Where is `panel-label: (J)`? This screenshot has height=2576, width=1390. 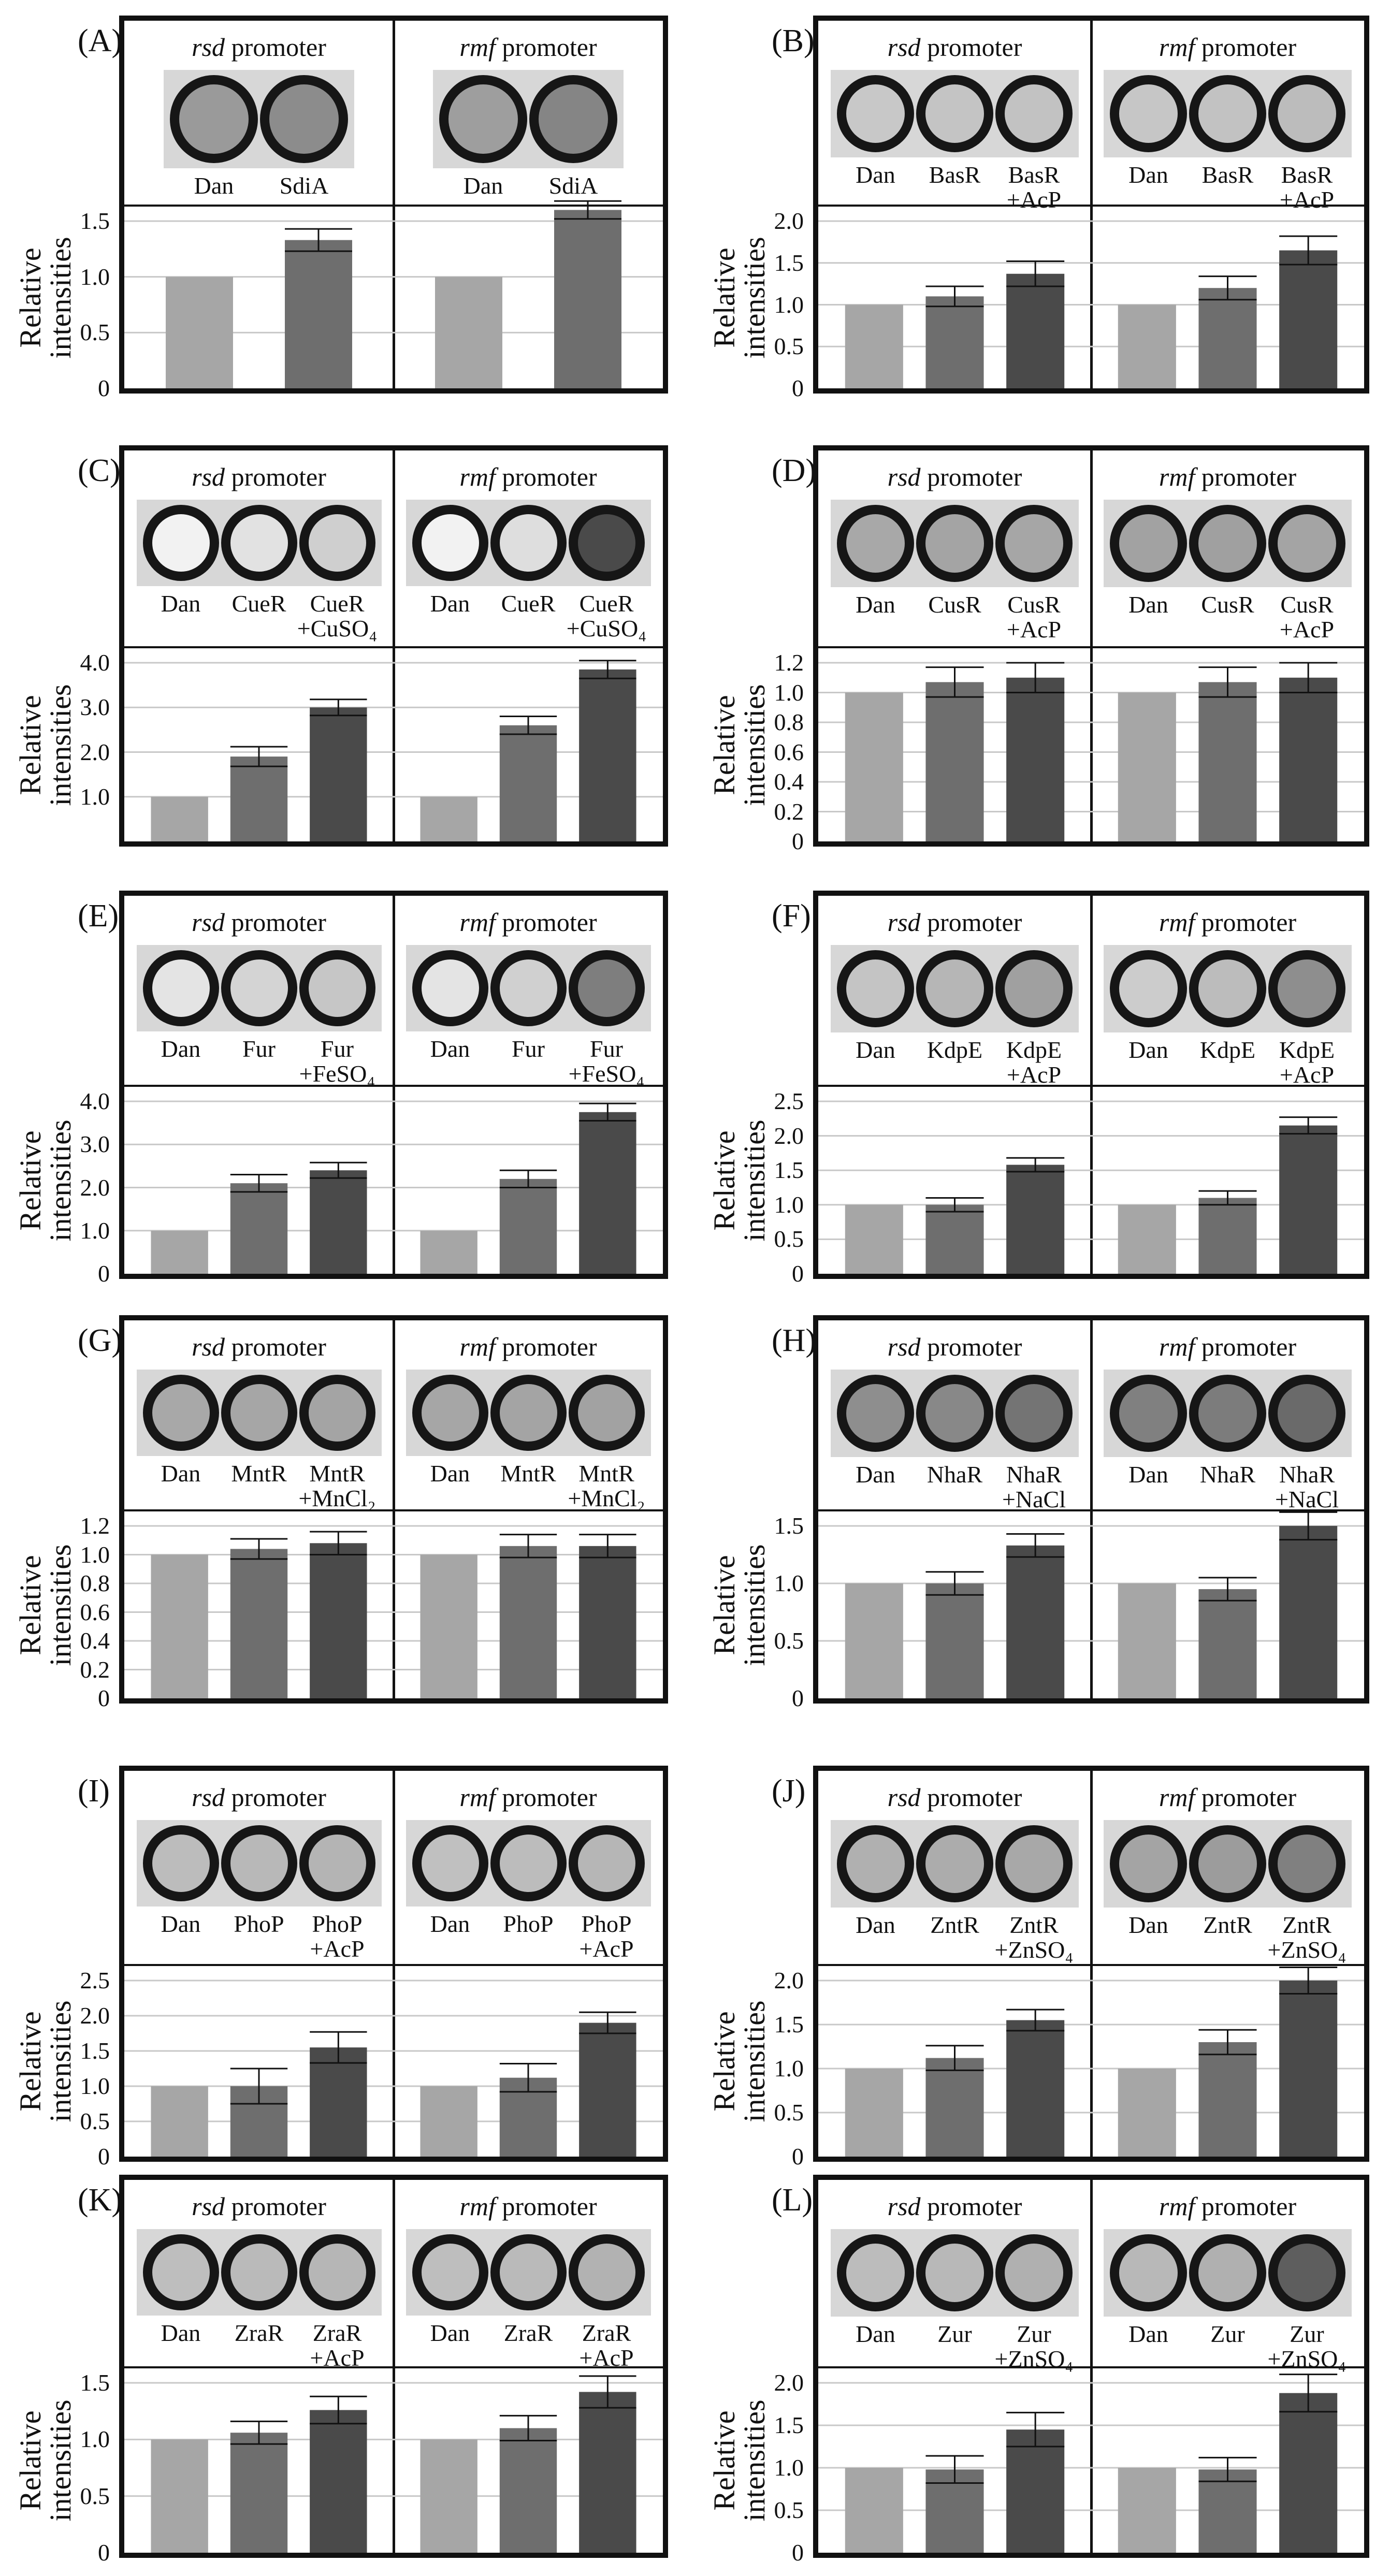
panel-label: (J) is located at coordinates (789, 1791).